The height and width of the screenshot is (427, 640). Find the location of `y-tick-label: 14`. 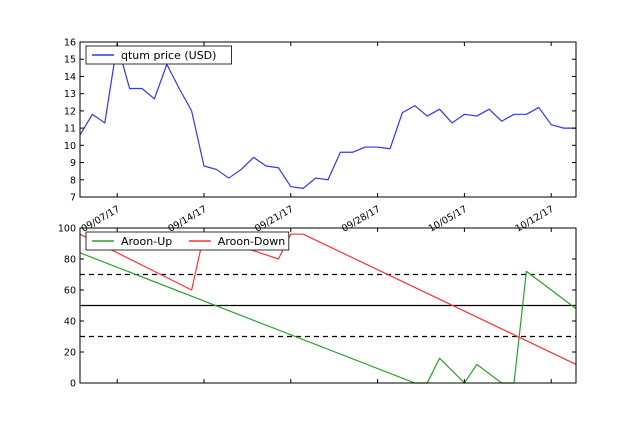

y-tick-label: 14 is located at coordinates (70, 77).